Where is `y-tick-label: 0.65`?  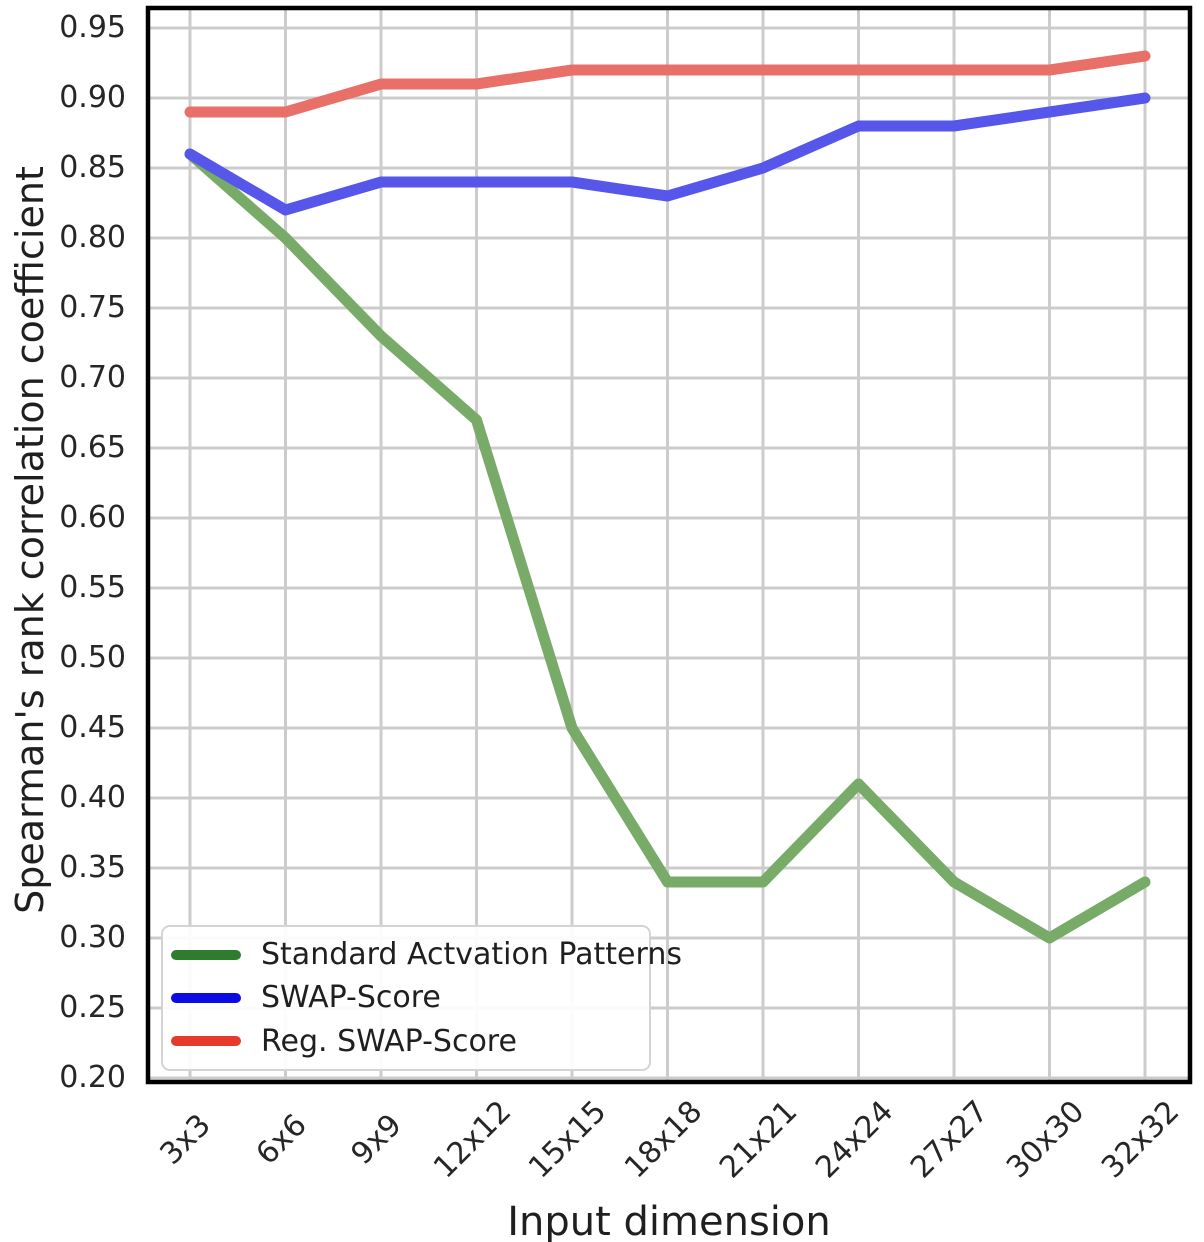
y-tick-label: 0.65 is located at coordinates (92, 447).